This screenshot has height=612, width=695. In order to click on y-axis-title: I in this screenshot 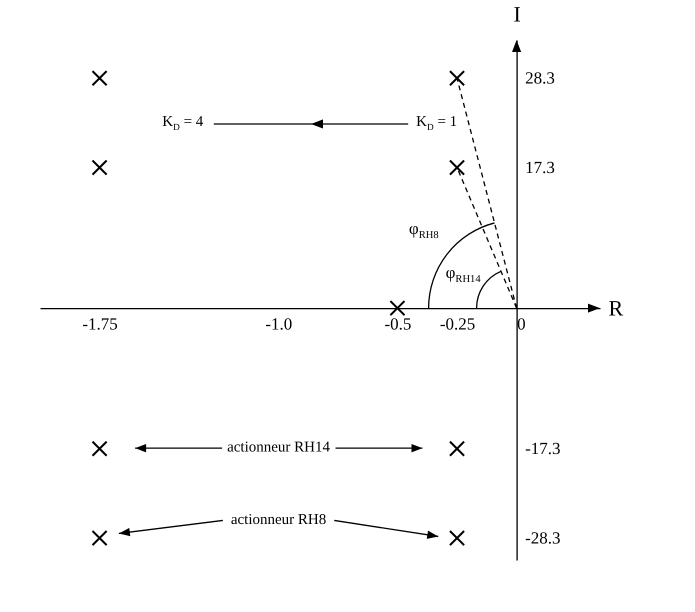, I will do `click(517, 14)`.